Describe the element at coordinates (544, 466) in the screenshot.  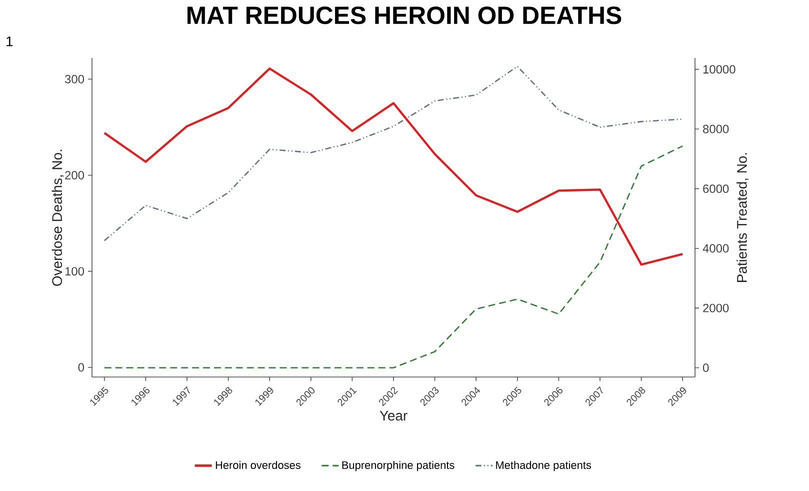
I see `legend-label: Methadone patients` at that location.